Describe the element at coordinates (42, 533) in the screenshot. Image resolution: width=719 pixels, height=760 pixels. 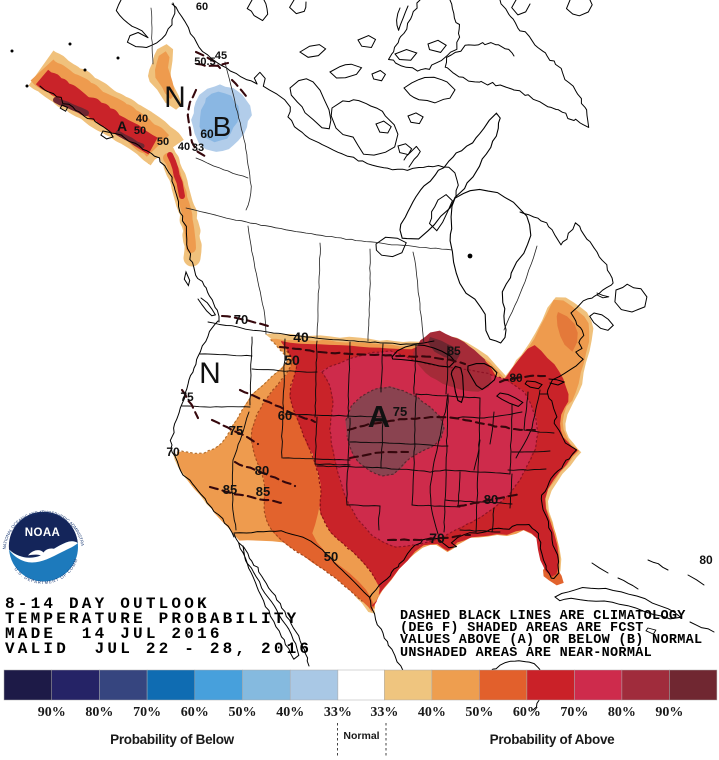
I see `svg-text: NOAA` at that location.